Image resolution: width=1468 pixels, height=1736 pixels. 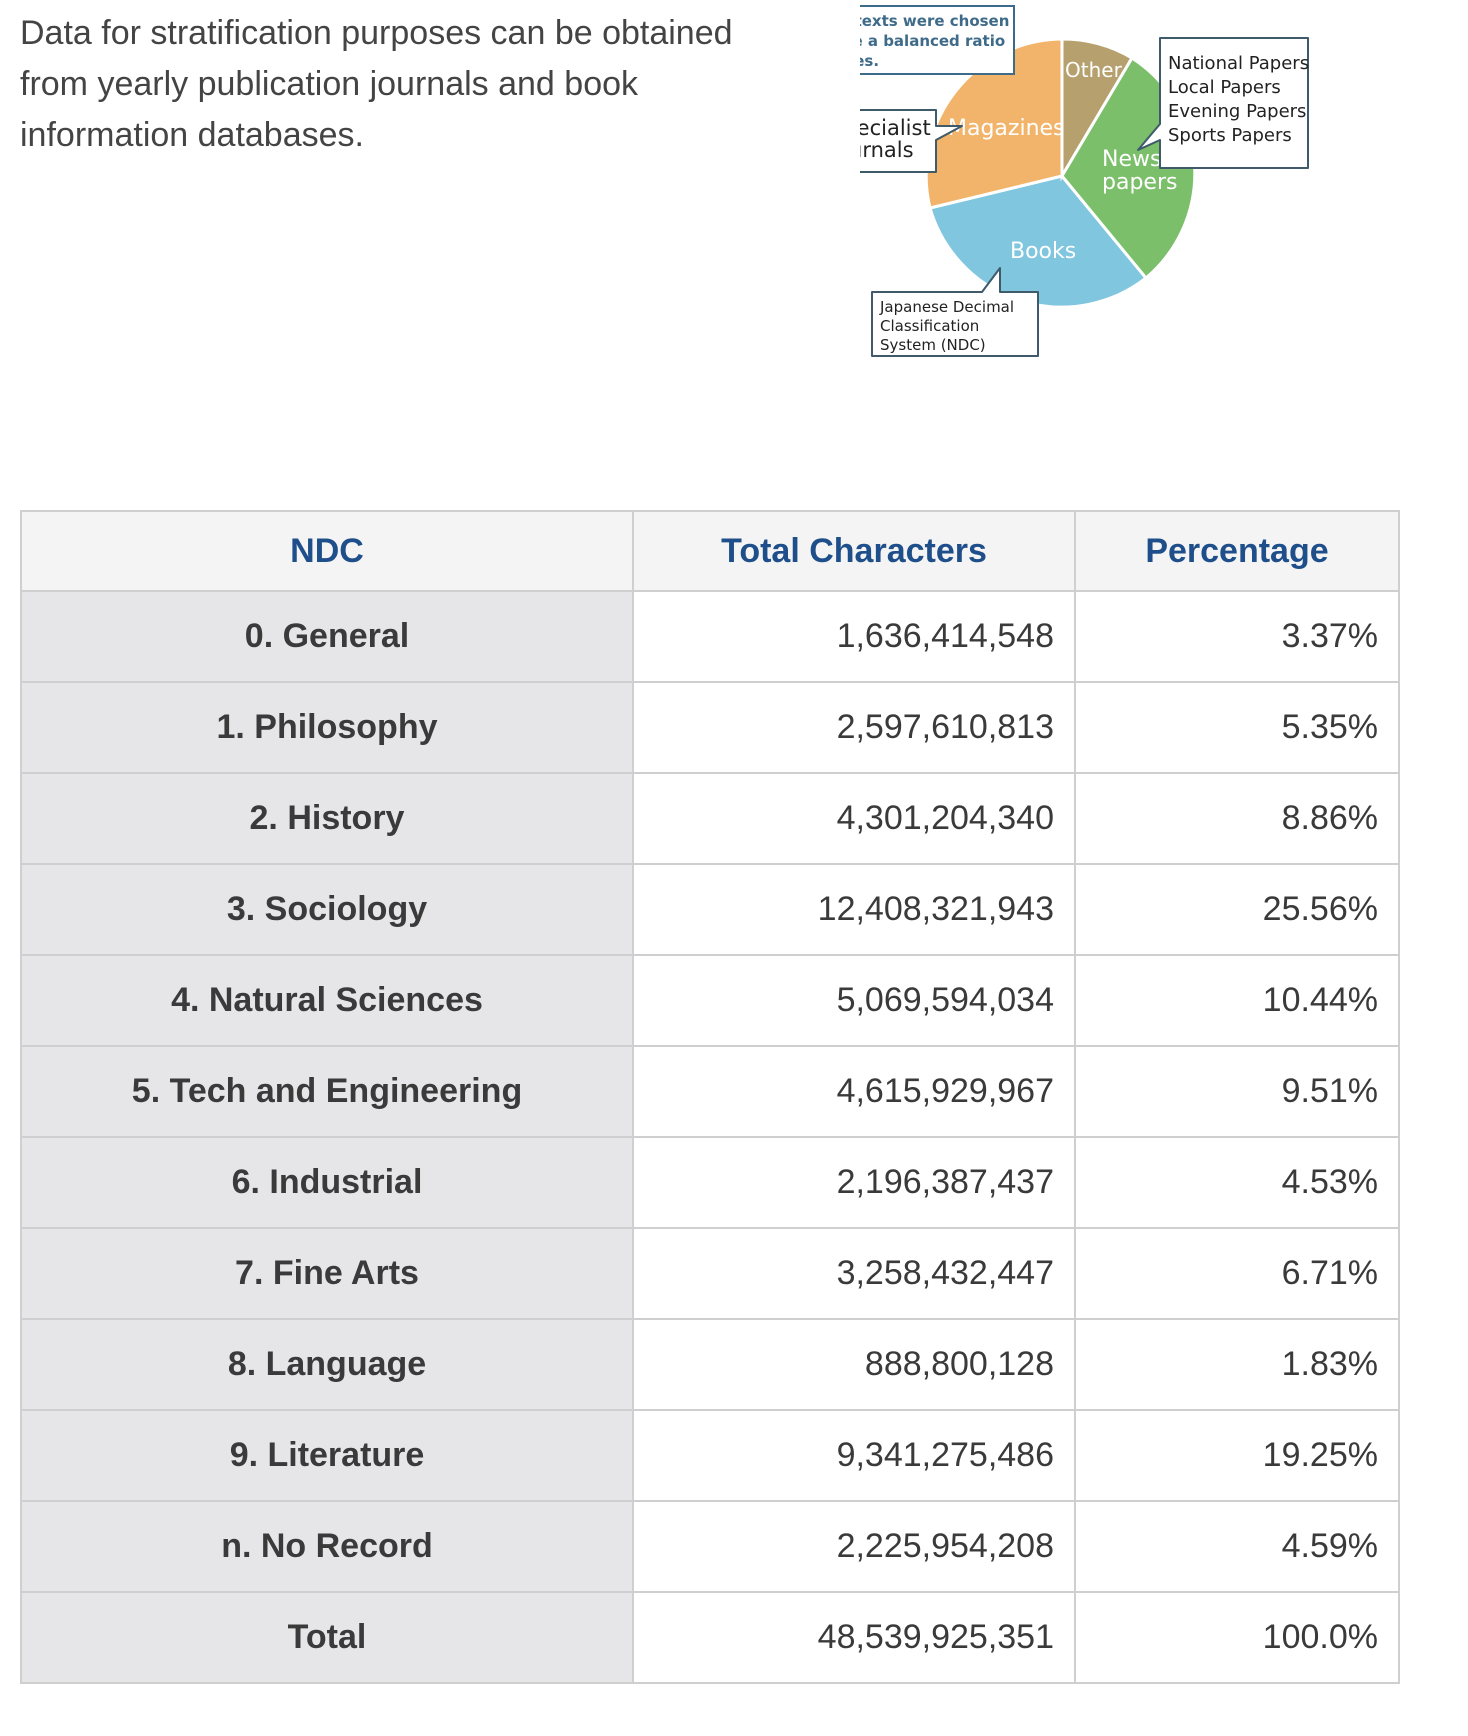 I want to click on percentage-sum: 100.0%, so click(x=1237, y=1637).